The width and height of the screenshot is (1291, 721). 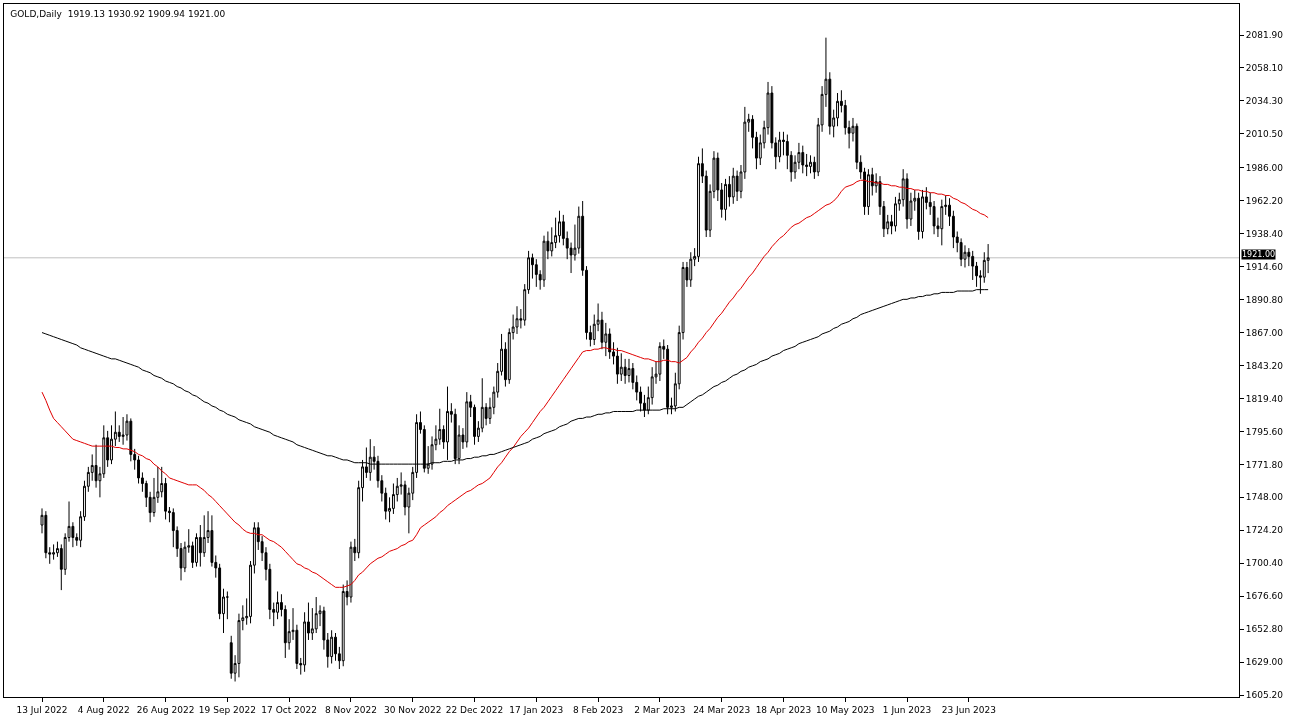 What do you see at coordinates (1264, 464) in the screenshot?
I see `y-tick-label: 1771.80` at bounding box center [1264, 464].